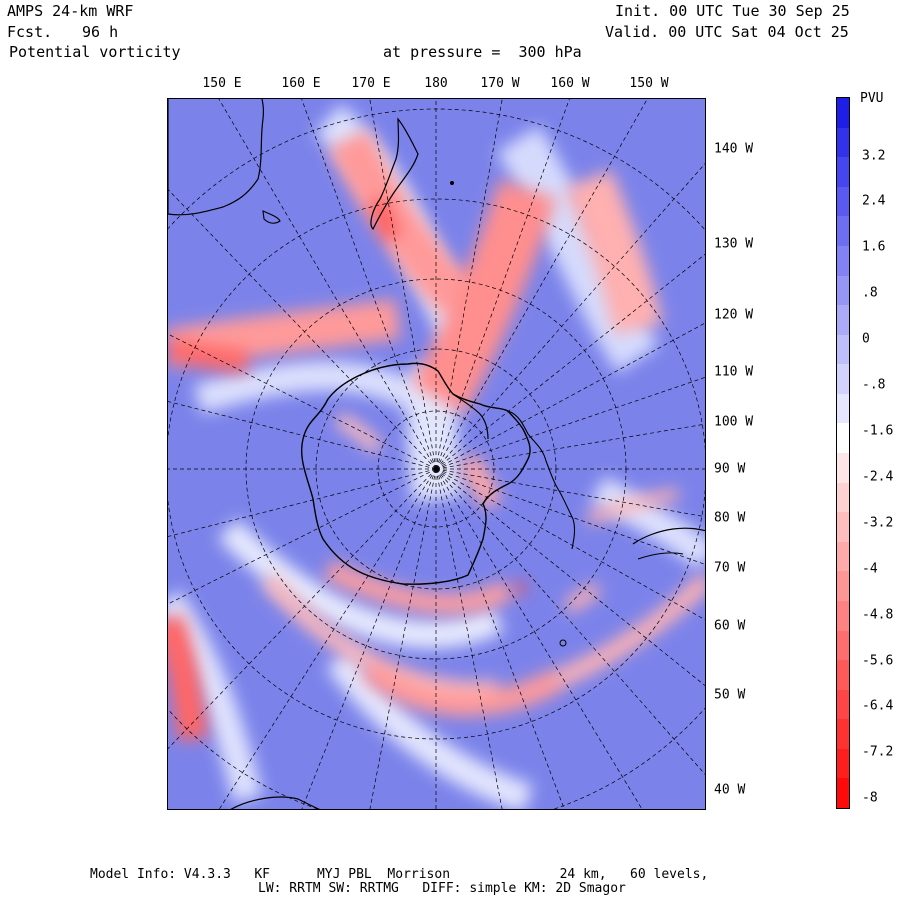 The height and width of the screenshot is (900, 900). What do you see at coordinates (878, 523) in the screenshot?
I see `colorbar-tick-label: -3.2` at bounding box center [878, 523].